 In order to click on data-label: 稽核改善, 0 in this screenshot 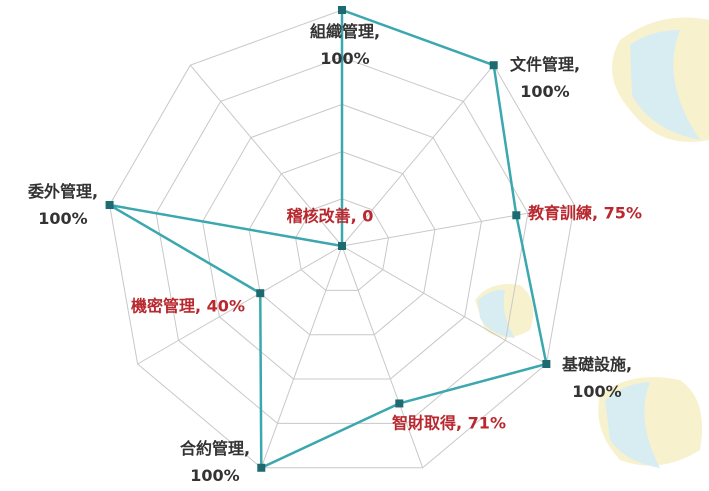, I will do `click(330, 216)`.